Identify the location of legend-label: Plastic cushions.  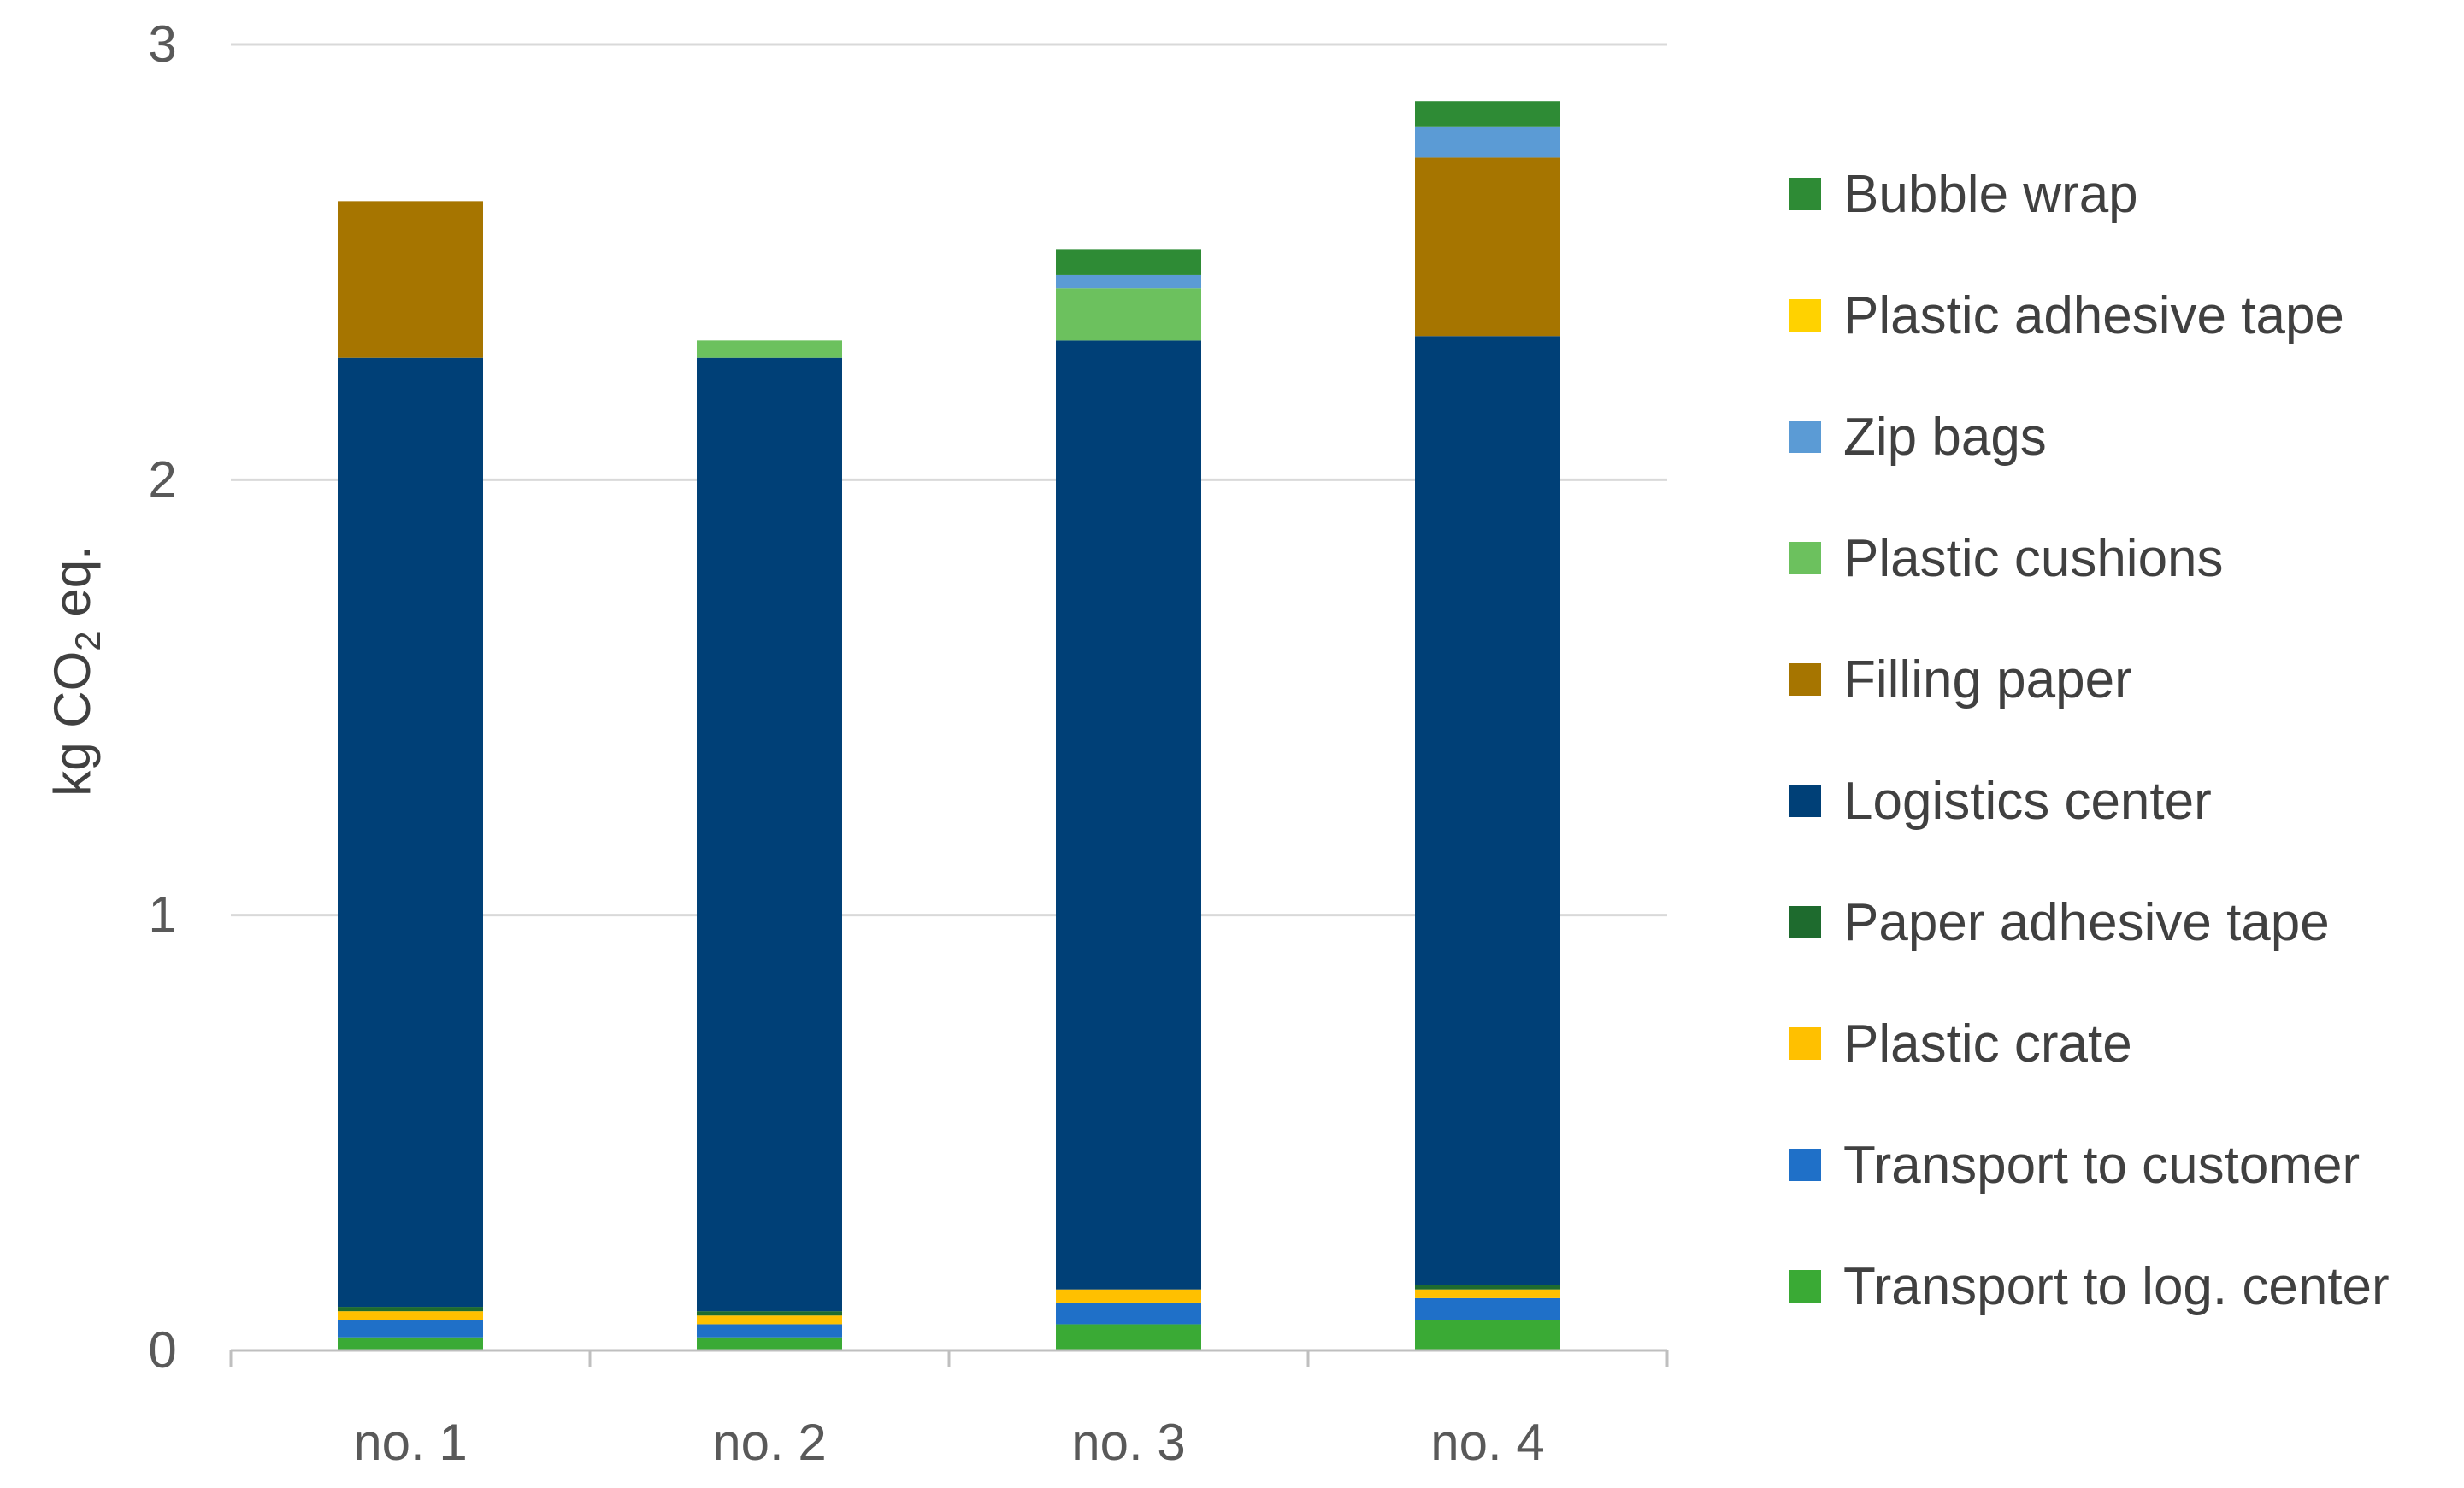
(2033, 558).